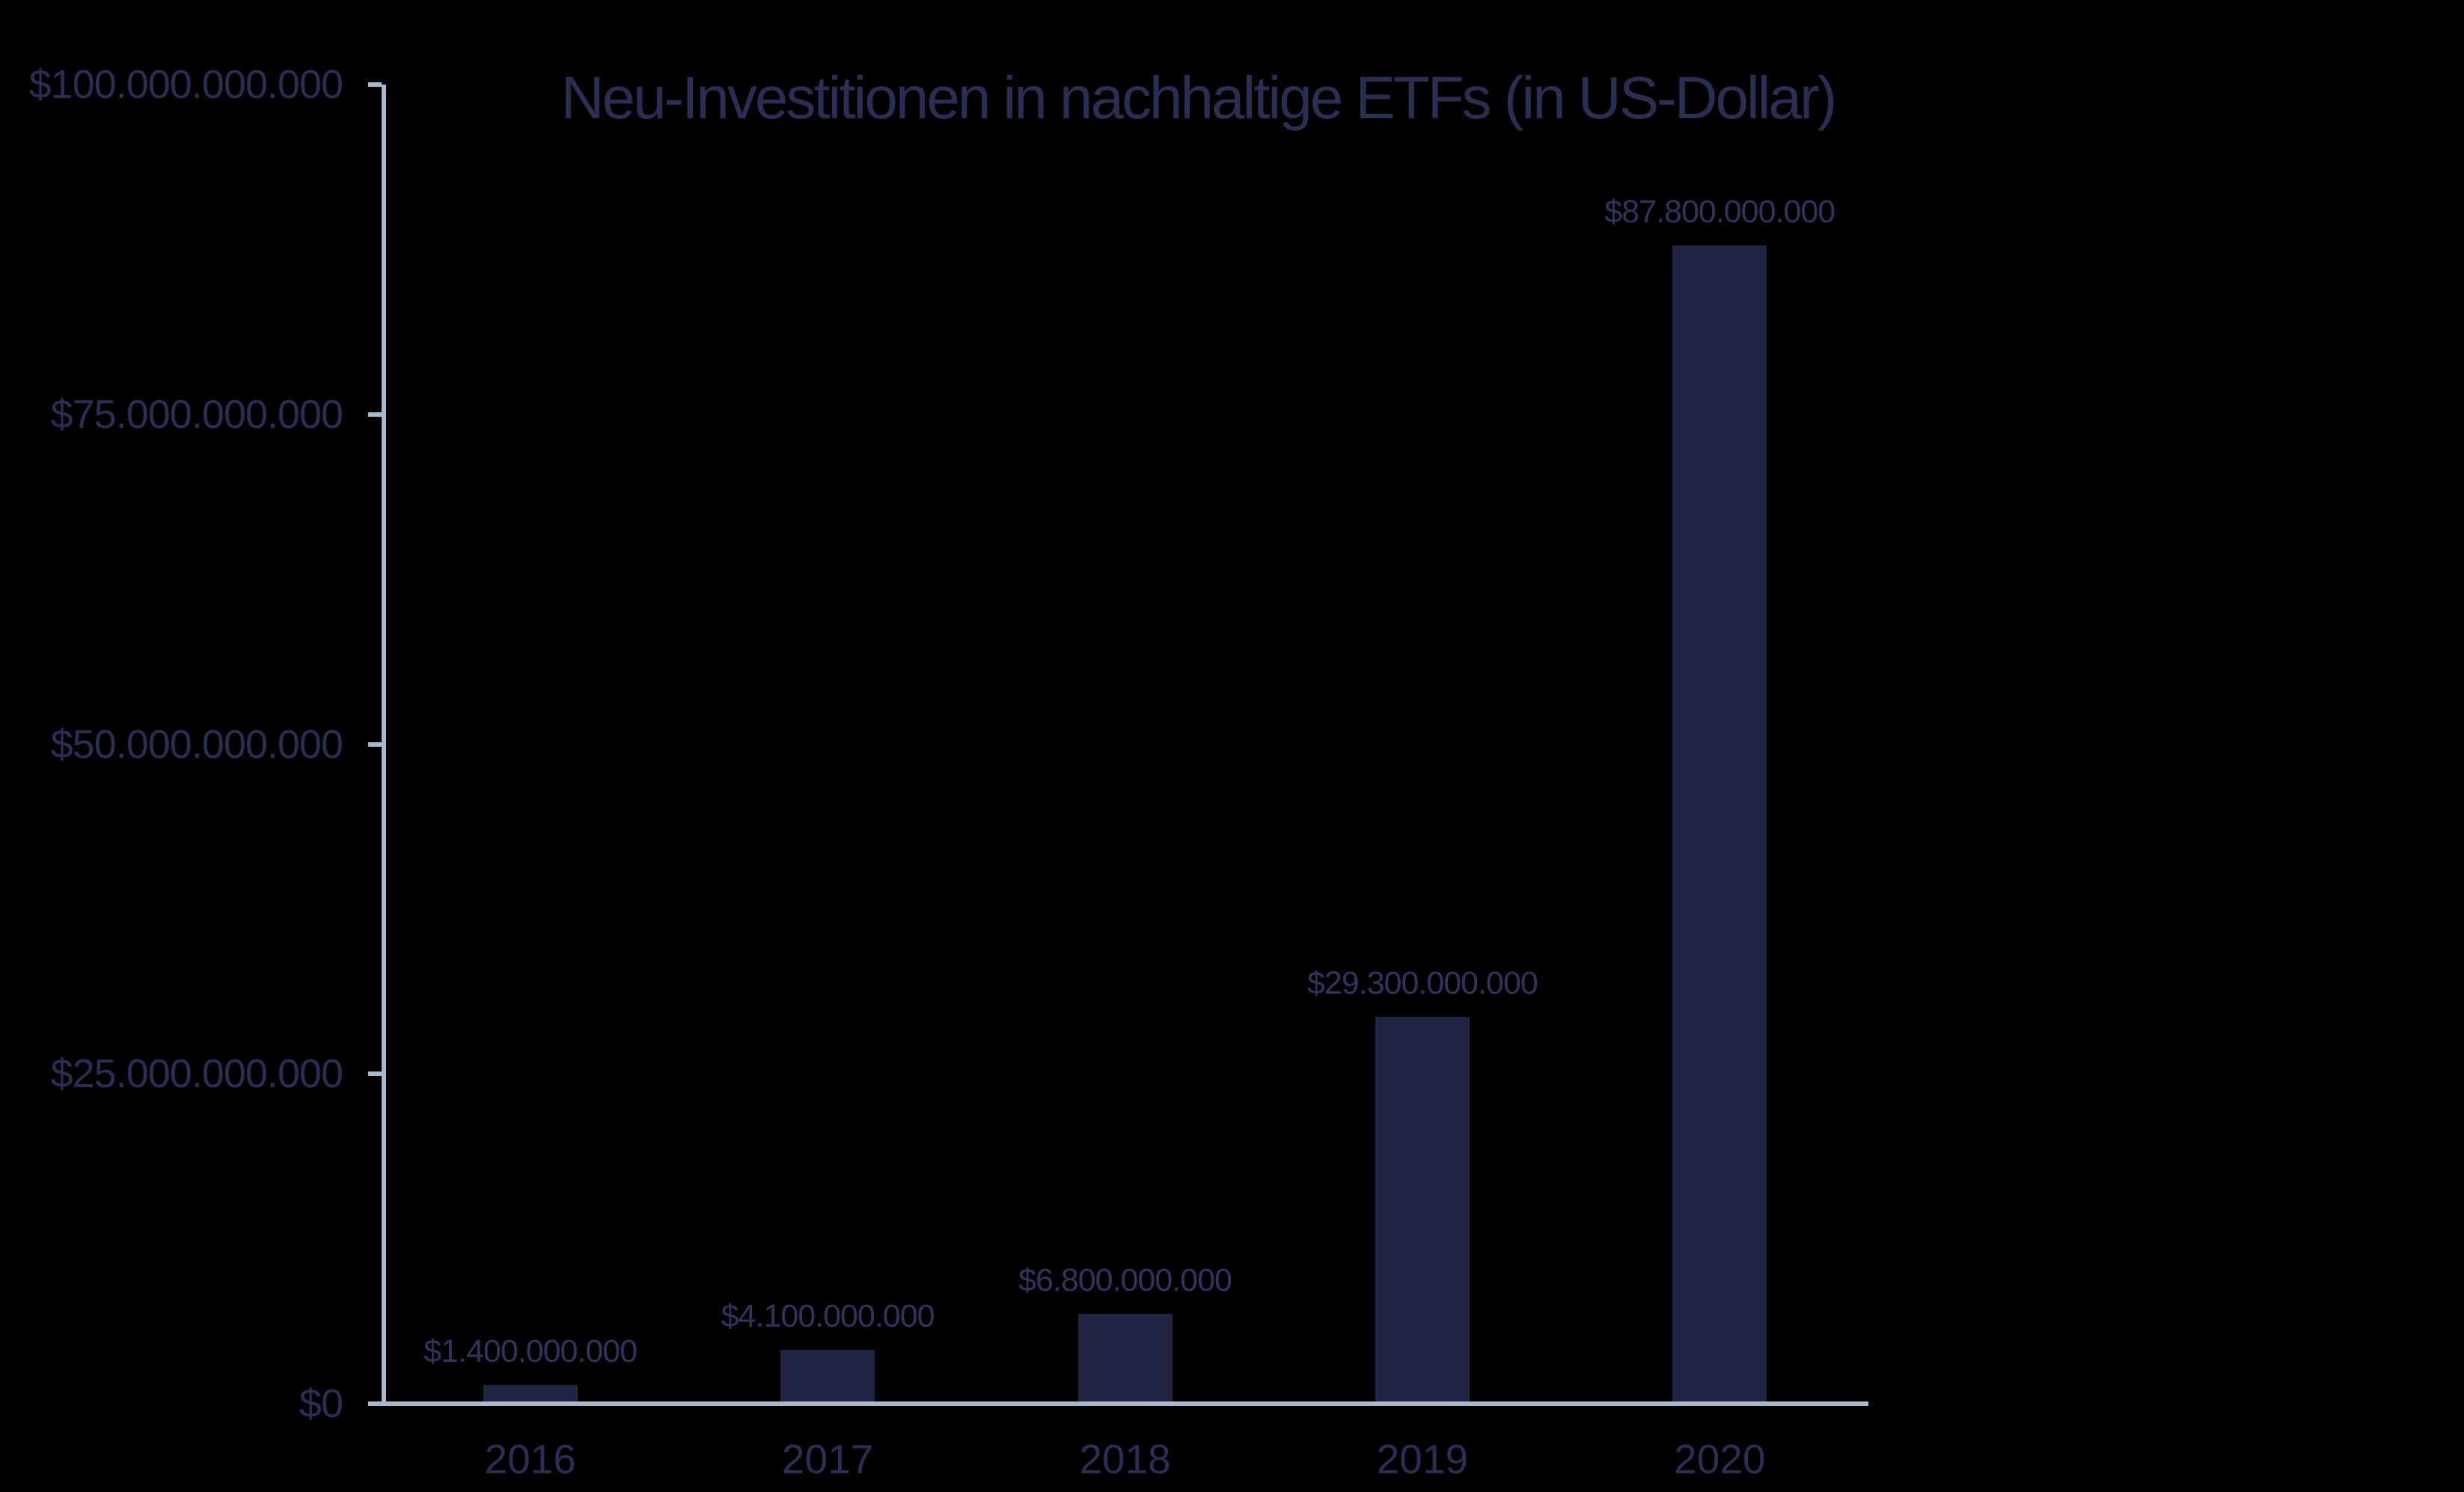  Describe the element at coordinates (196, 744) in the screenshot. I see `y-tick-label: $50.000.000.000` at that location.